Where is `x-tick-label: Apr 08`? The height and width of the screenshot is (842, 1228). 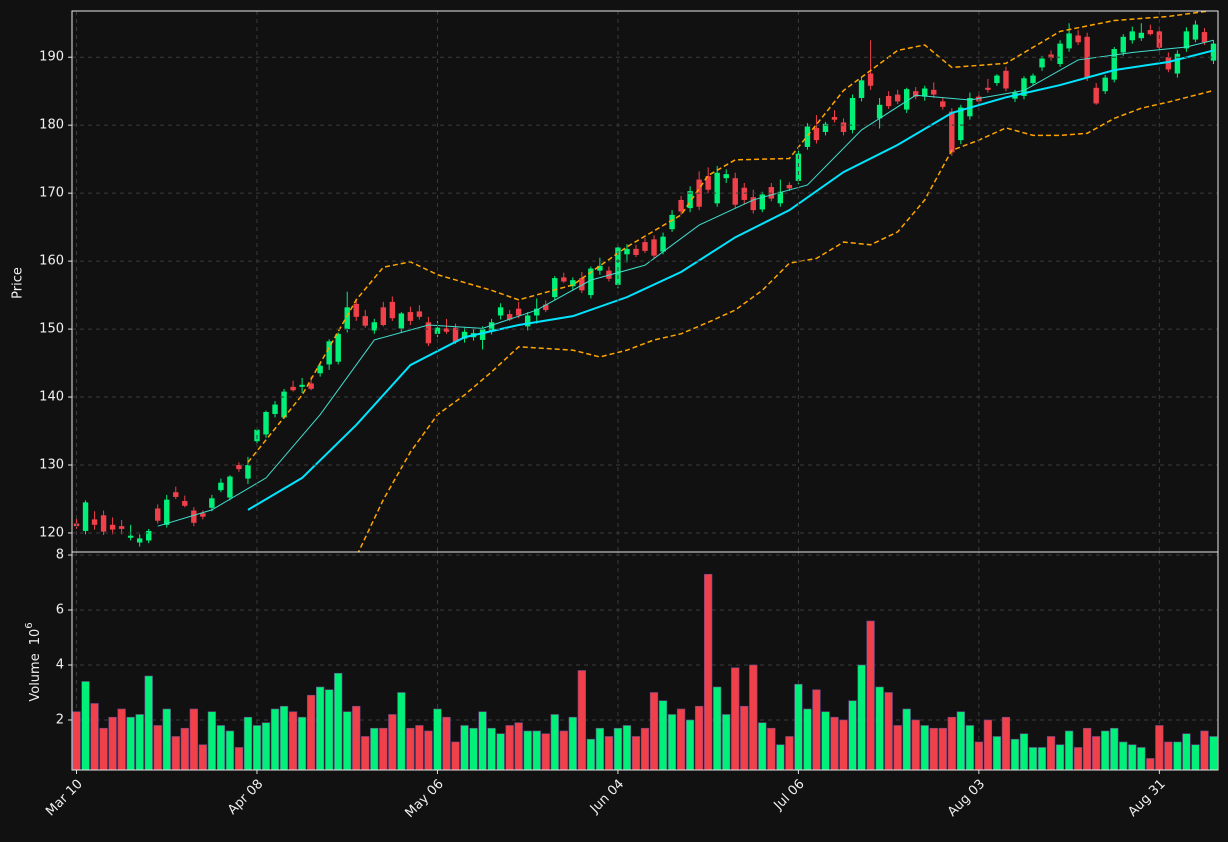 x-tick-label: Apr 08 is located at coordinates (245, 797).